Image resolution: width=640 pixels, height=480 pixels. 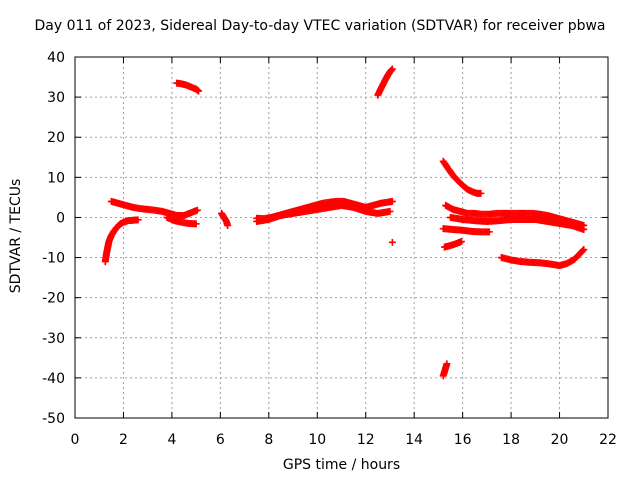 I want to click on x-tick-label: 18, so click(x=511, y=440).